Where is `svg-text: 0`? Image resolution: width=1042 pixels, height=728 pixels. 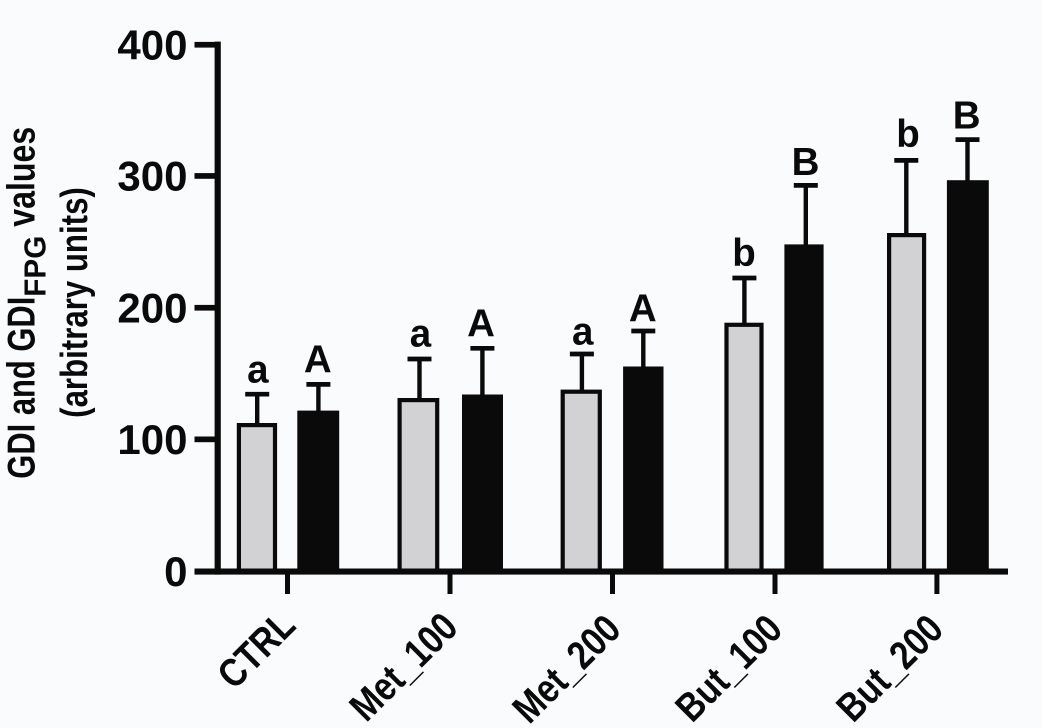 svg-text: 0 is located at coordinates (175, 571).